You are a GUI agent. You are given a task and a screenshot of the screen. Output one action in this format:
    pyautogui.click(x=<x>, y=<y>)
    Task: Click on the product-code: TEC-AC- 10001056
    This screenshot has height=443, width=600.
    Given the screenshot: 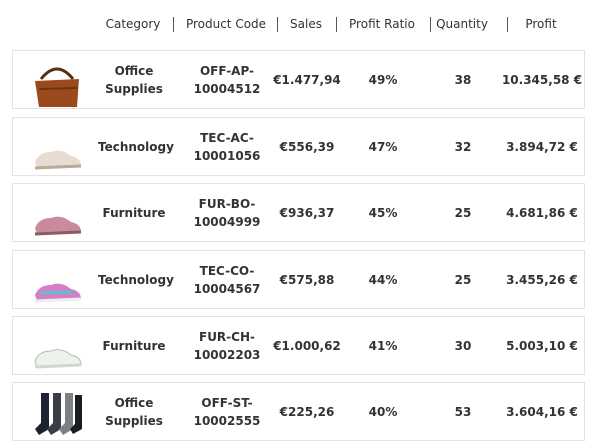 What is the action you would take?
    pyautogui.click(x=227, y=147)
    